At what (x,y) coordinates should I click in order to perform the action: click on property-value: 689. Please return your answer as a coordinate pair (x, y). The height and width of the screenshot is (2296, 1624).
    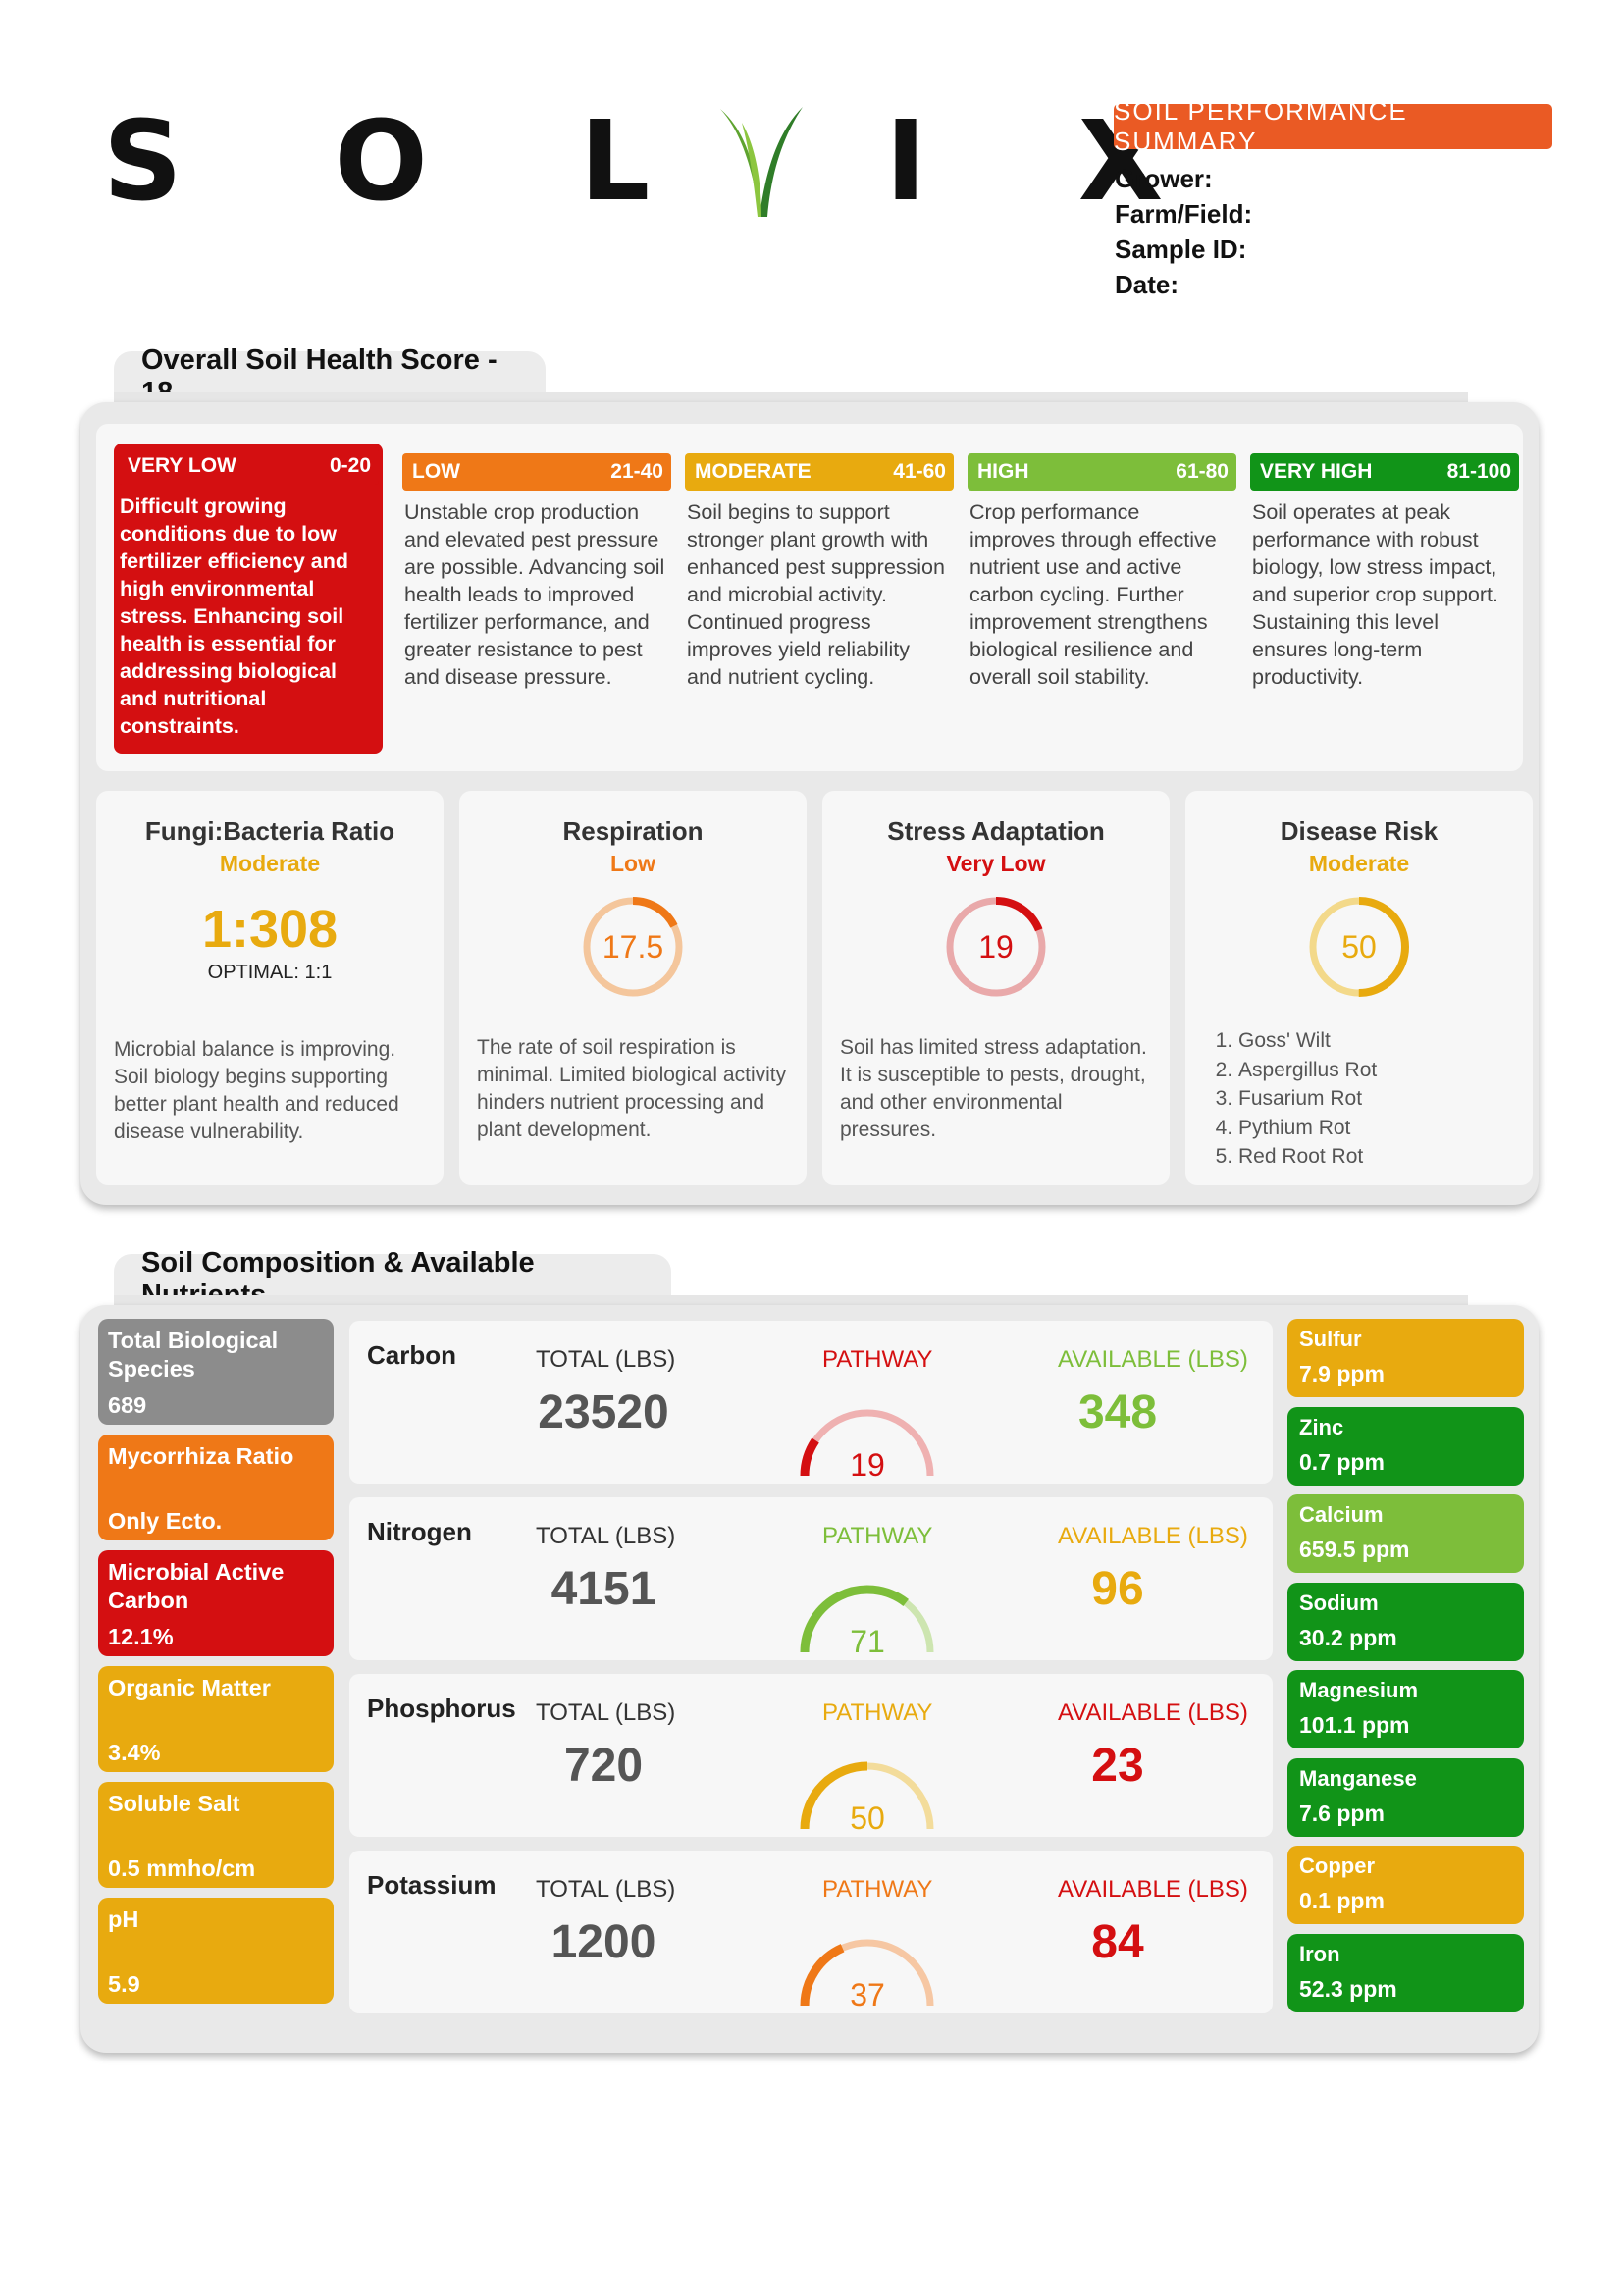
    Looking at the image, I should click on (127, 1405).